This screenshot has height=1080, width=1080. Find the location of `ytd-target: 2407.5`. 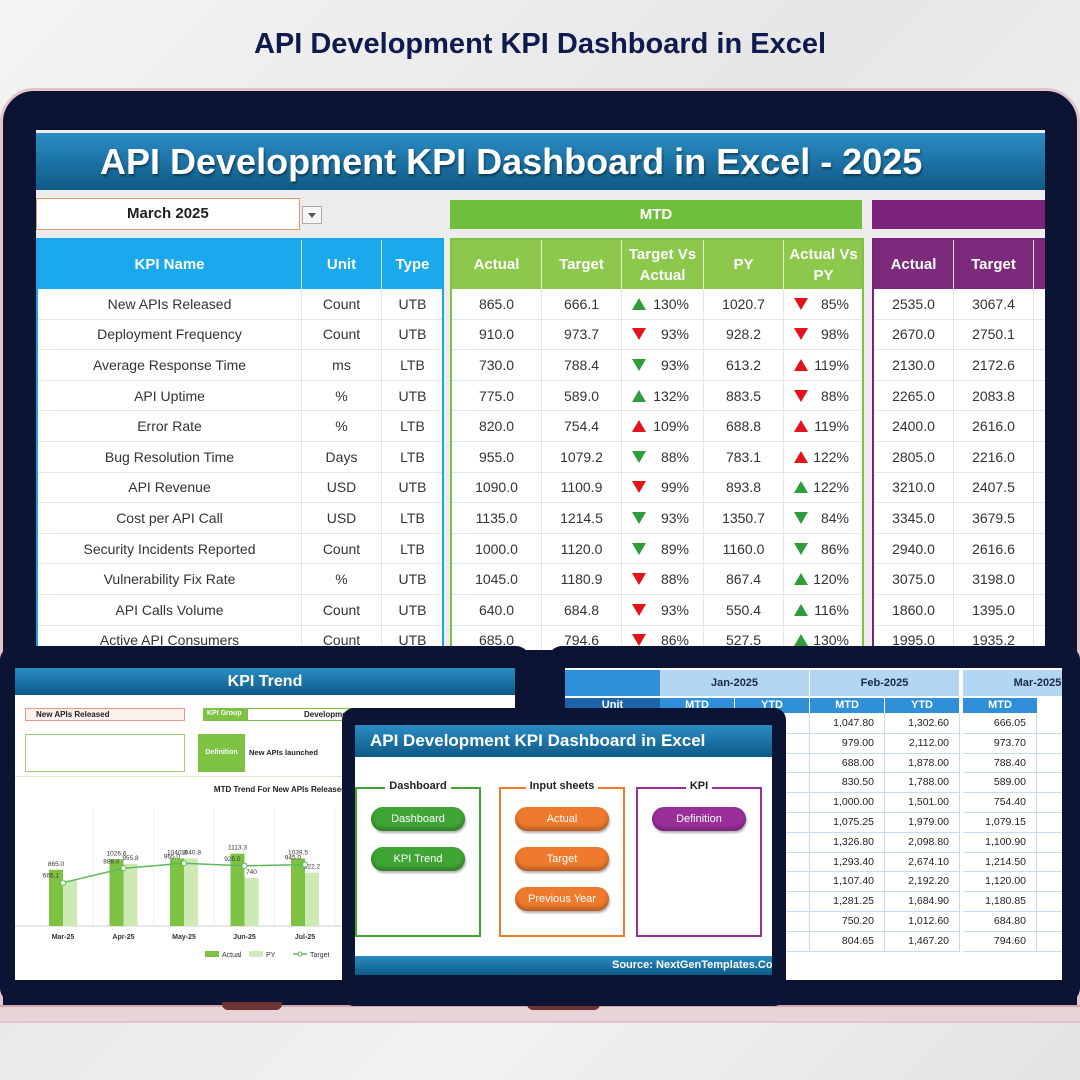

ytd-target: 2407.5 is located at coordinates (993, 487).